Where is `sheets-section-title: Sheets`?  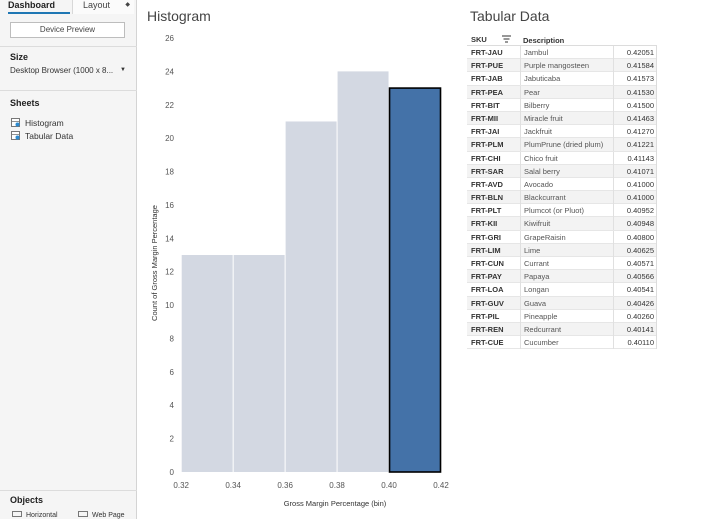
sheets-section-title: Sheets is located at coordinates (25, 103).